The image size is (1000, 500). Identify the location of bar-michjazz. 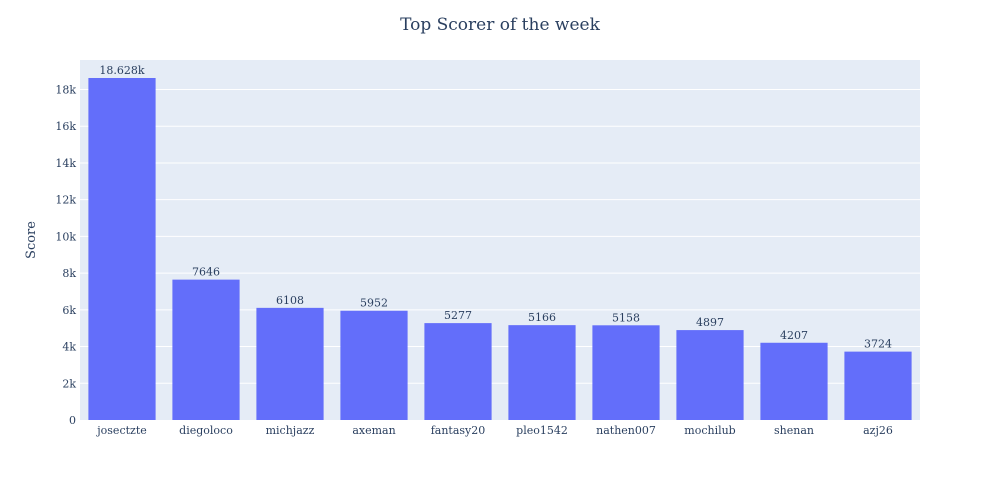
(290, 363).